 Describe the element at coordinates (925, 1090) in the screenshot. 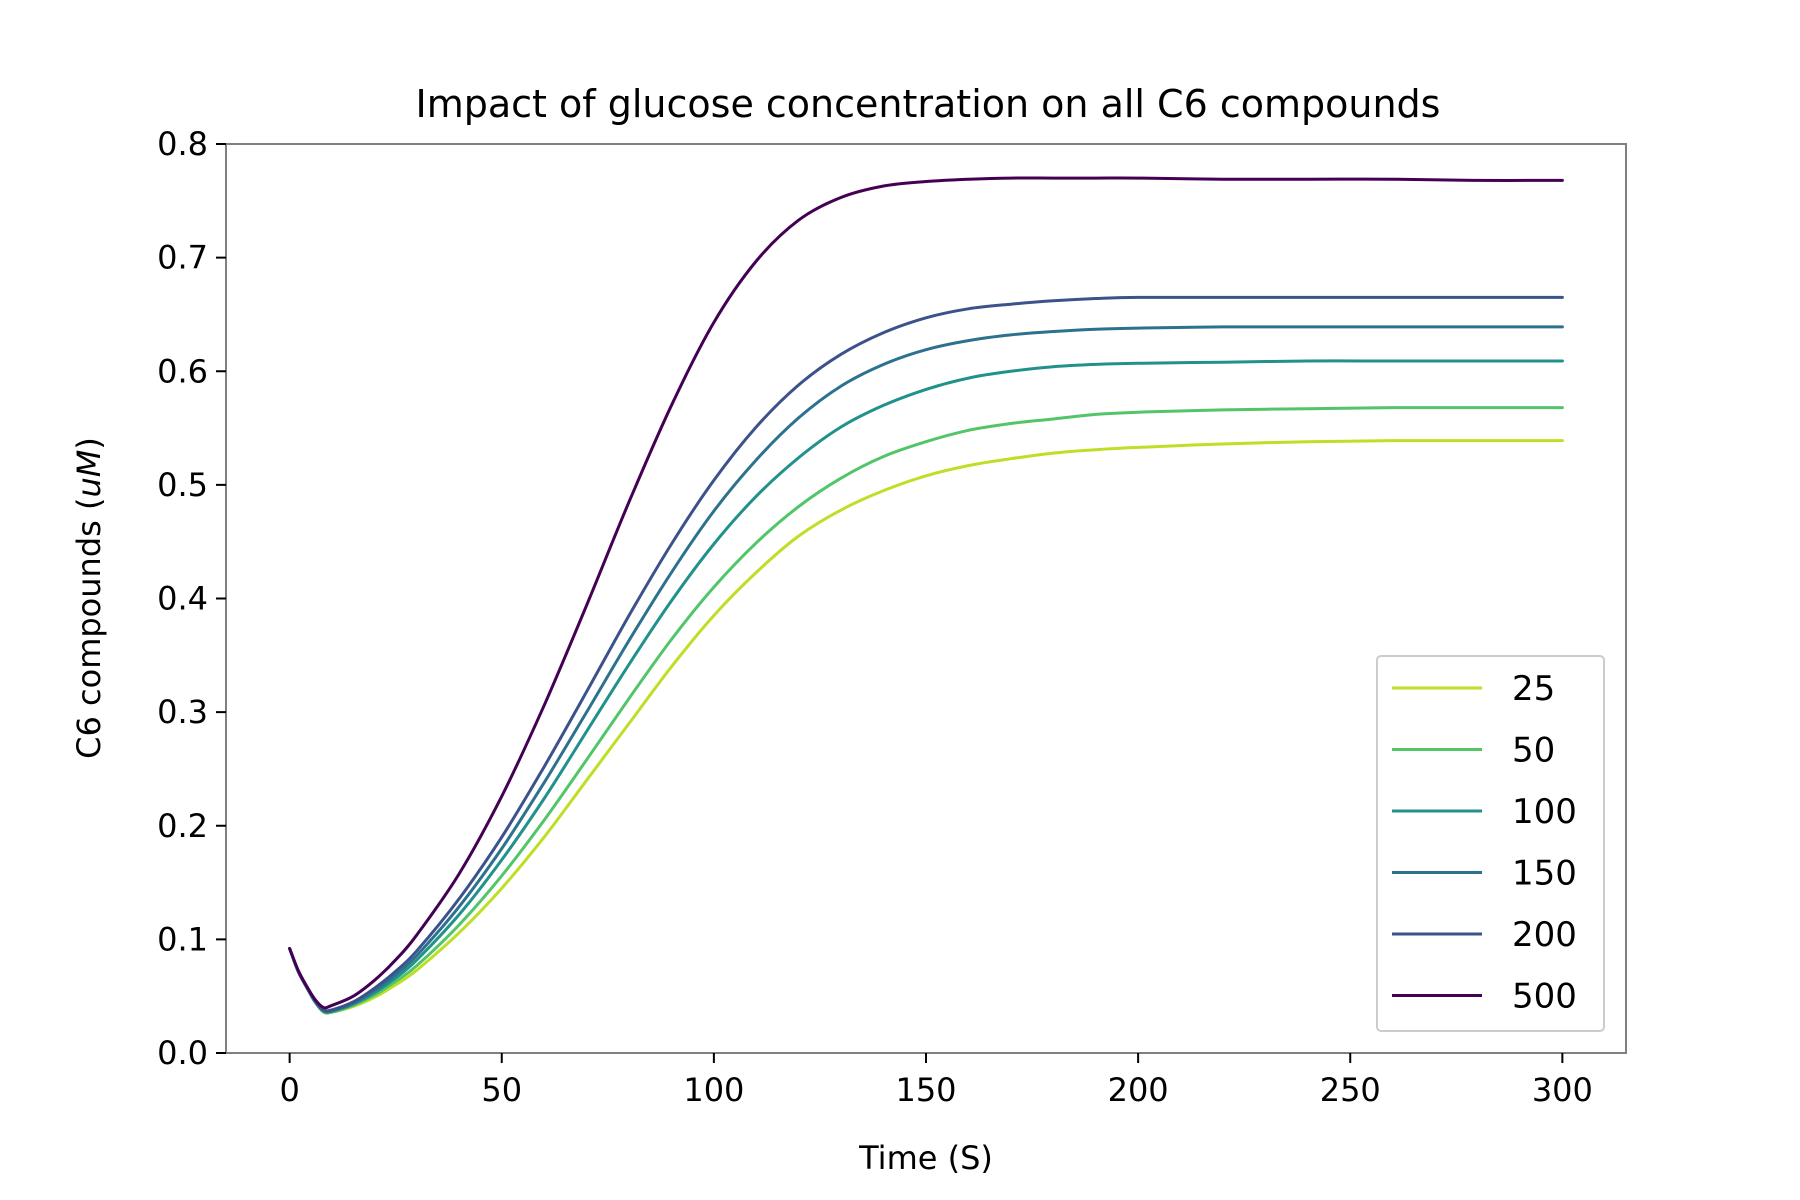

I see `x-tick-label: 150` at that location.